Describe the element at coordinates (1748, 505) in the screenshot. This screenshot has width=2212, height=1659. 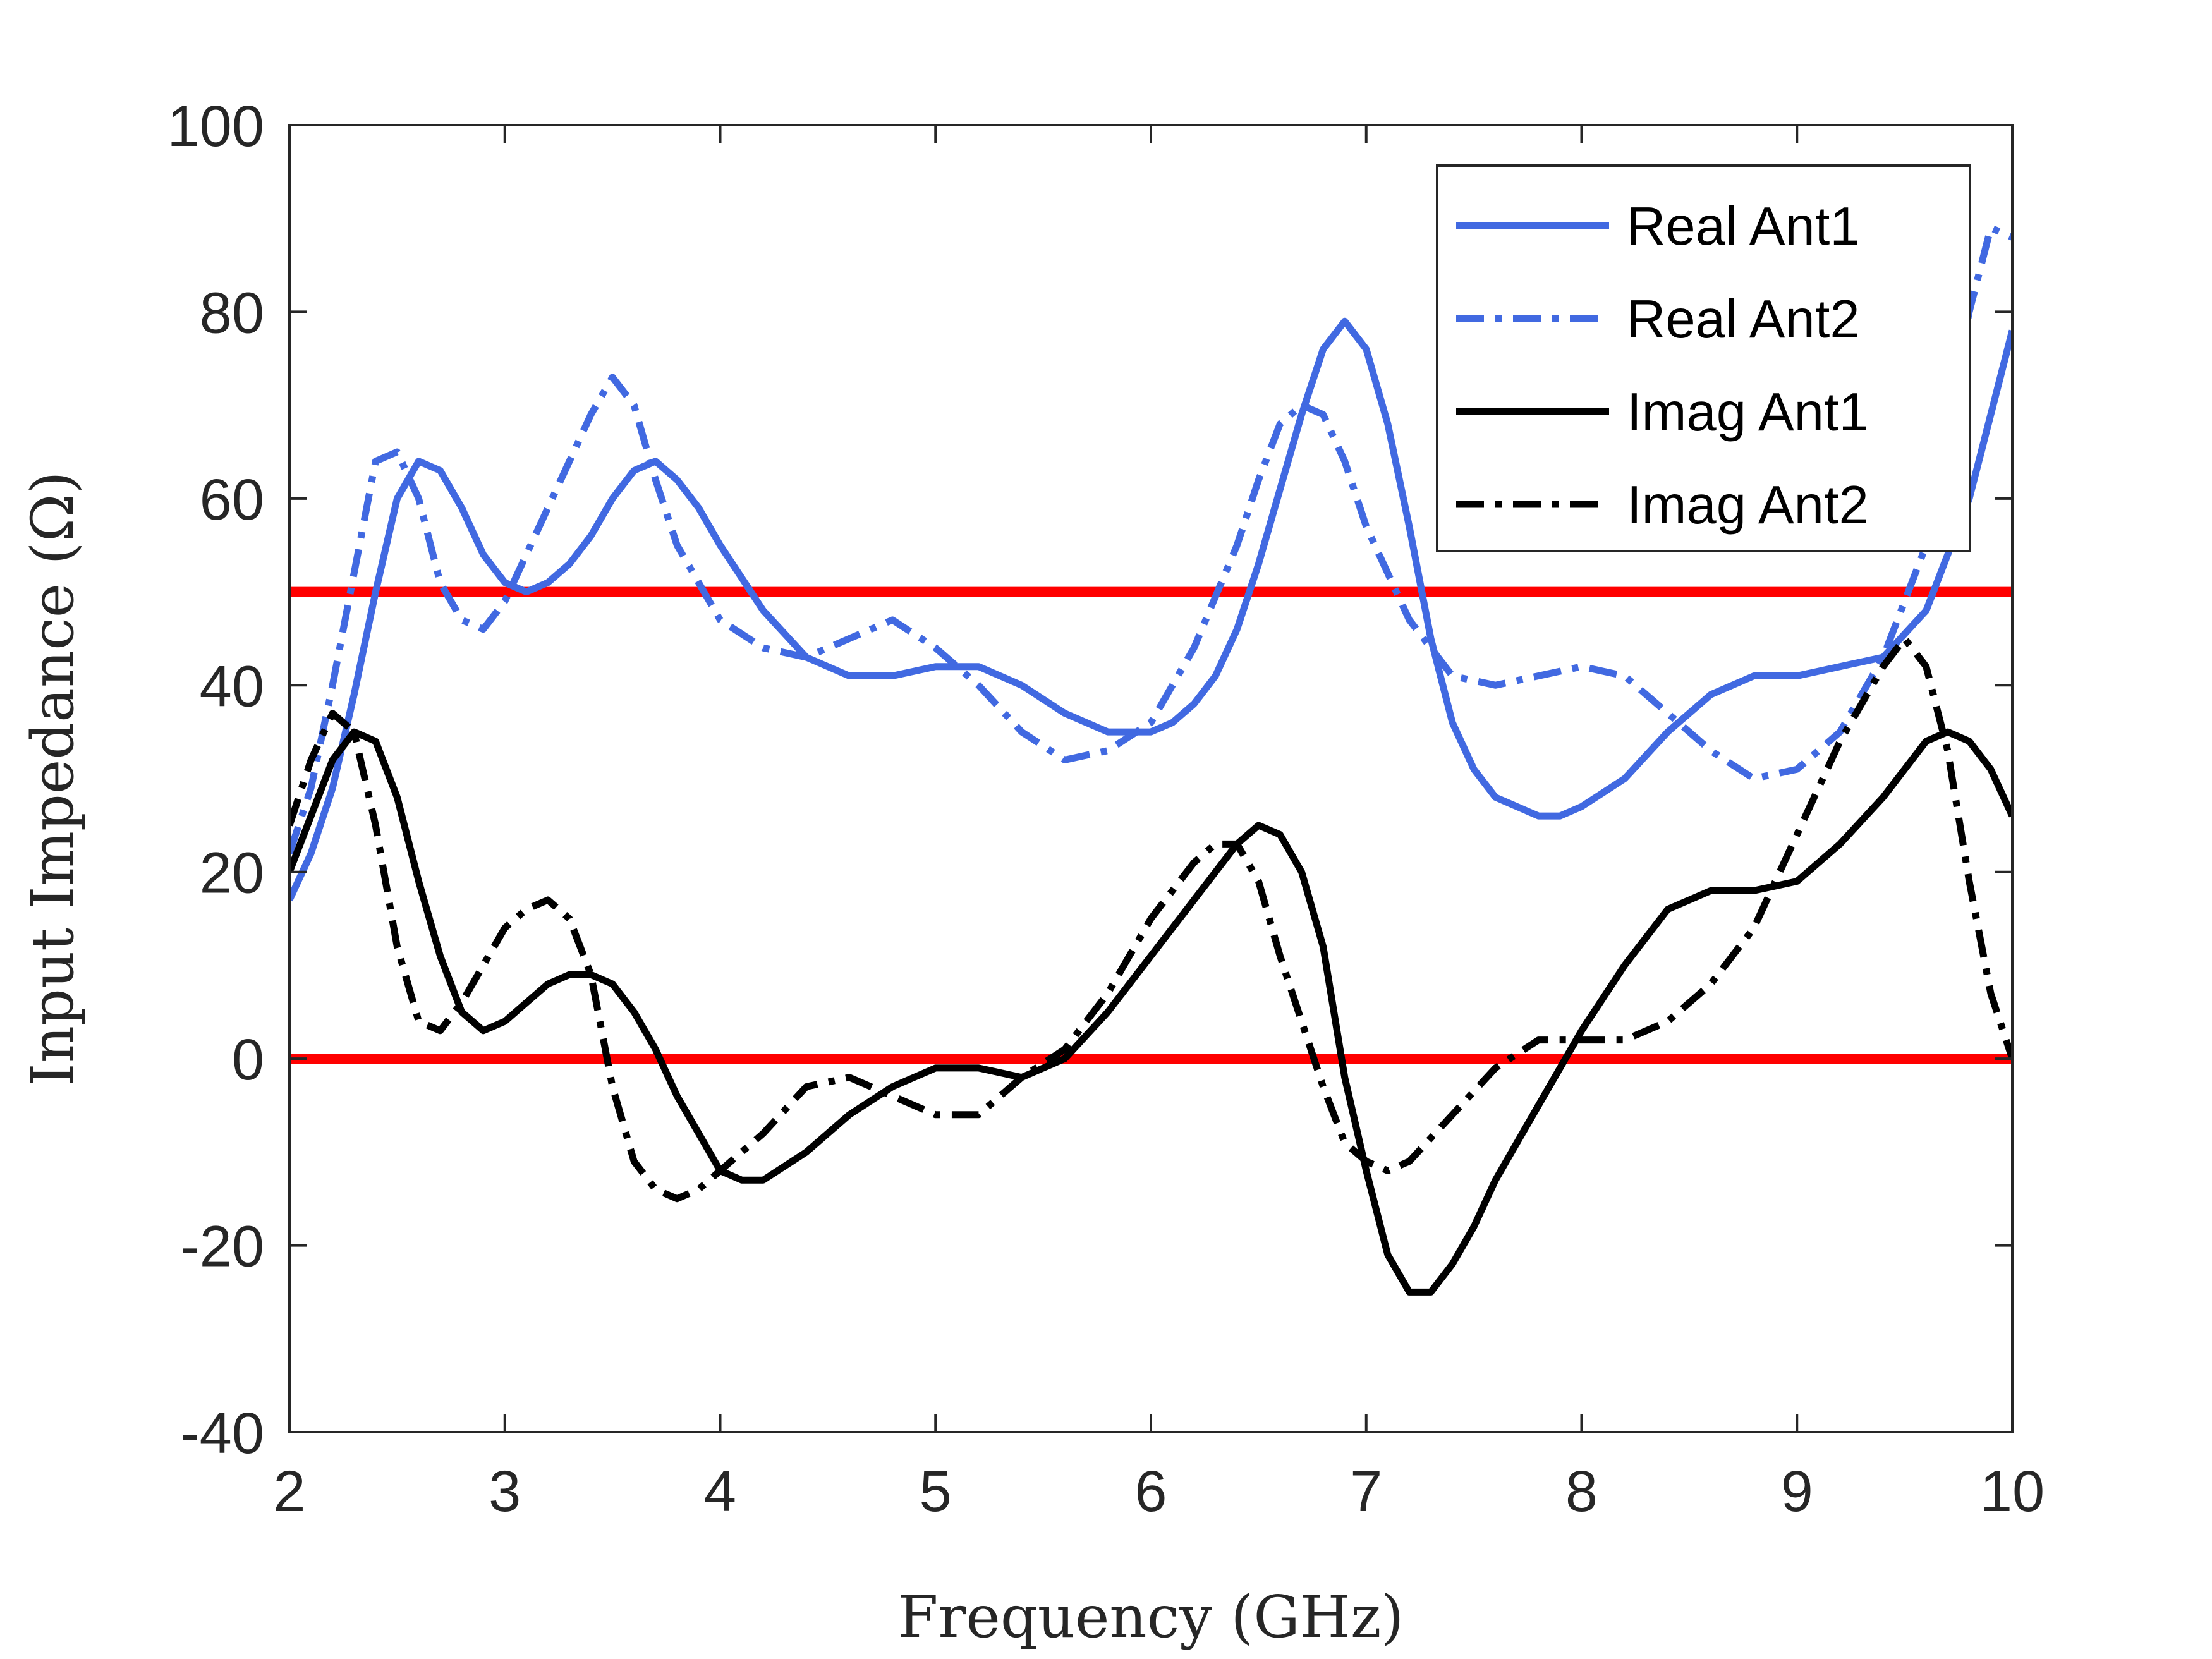
I see `legend-label: Imag Ant2` at that location.